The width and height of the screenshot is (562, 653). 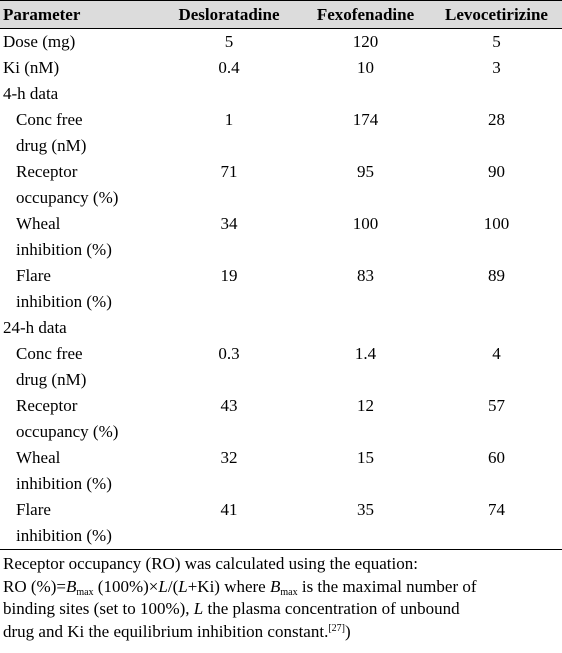 I want to click on cell-fexofenadine: 1.4, so click(x=365, y=353).